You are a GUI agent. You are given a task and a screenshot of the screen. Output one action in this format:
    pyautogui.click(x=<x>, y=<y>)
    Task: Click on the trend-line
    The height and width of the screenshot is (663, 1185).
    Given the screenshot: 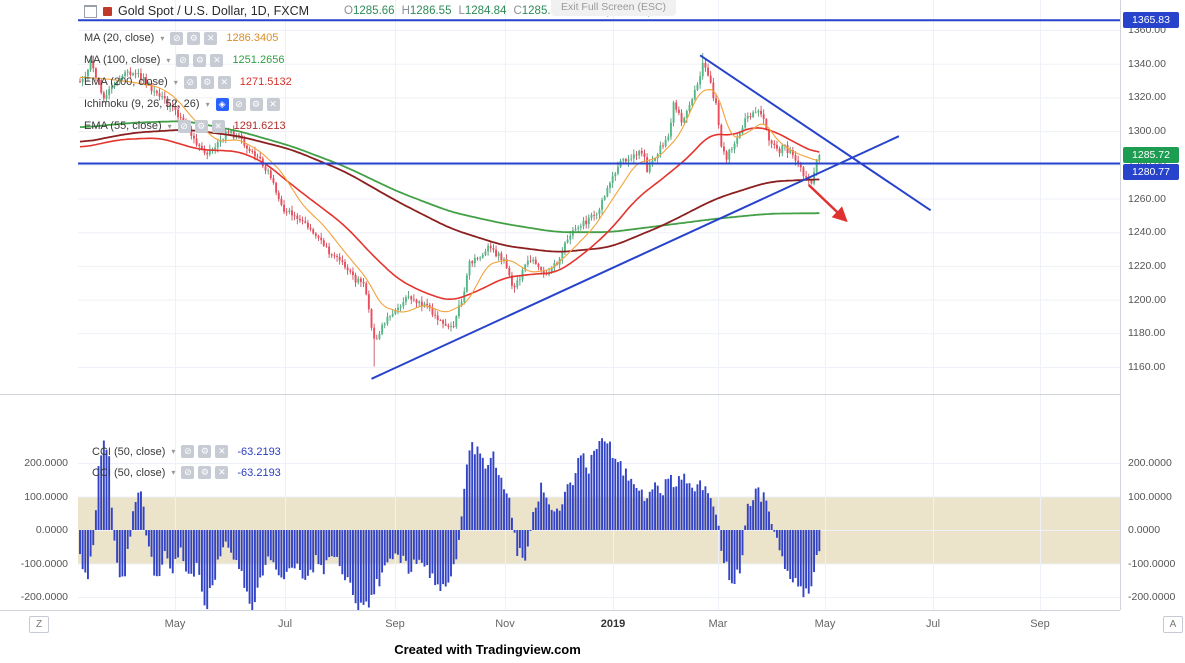 What is the action you would take?
    pyautogui.click(x=815, y=133)
    